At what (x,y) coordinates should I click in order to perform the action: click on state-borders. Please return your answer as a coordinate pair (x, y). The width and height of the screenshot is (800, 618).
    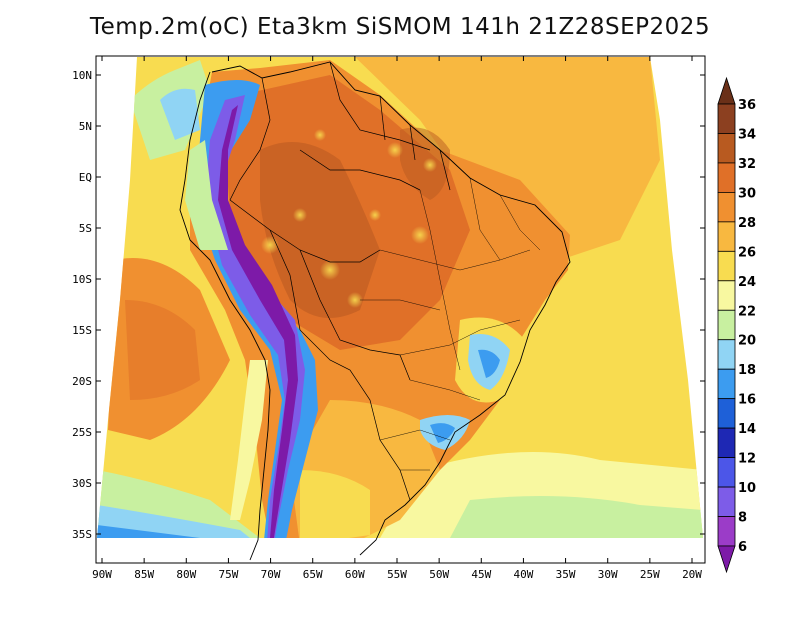
    Looking at the image, I should click on (450, 324).